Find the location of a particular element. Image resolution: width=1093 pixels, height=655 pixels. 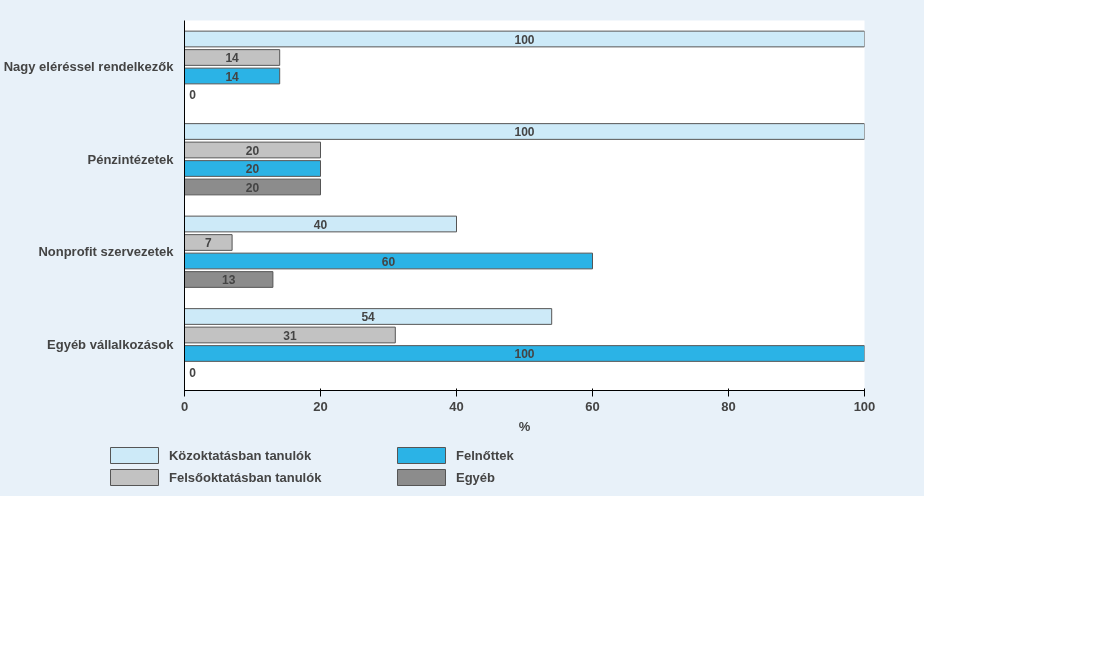

data-label: 54 is located at coordinates (368, 317).